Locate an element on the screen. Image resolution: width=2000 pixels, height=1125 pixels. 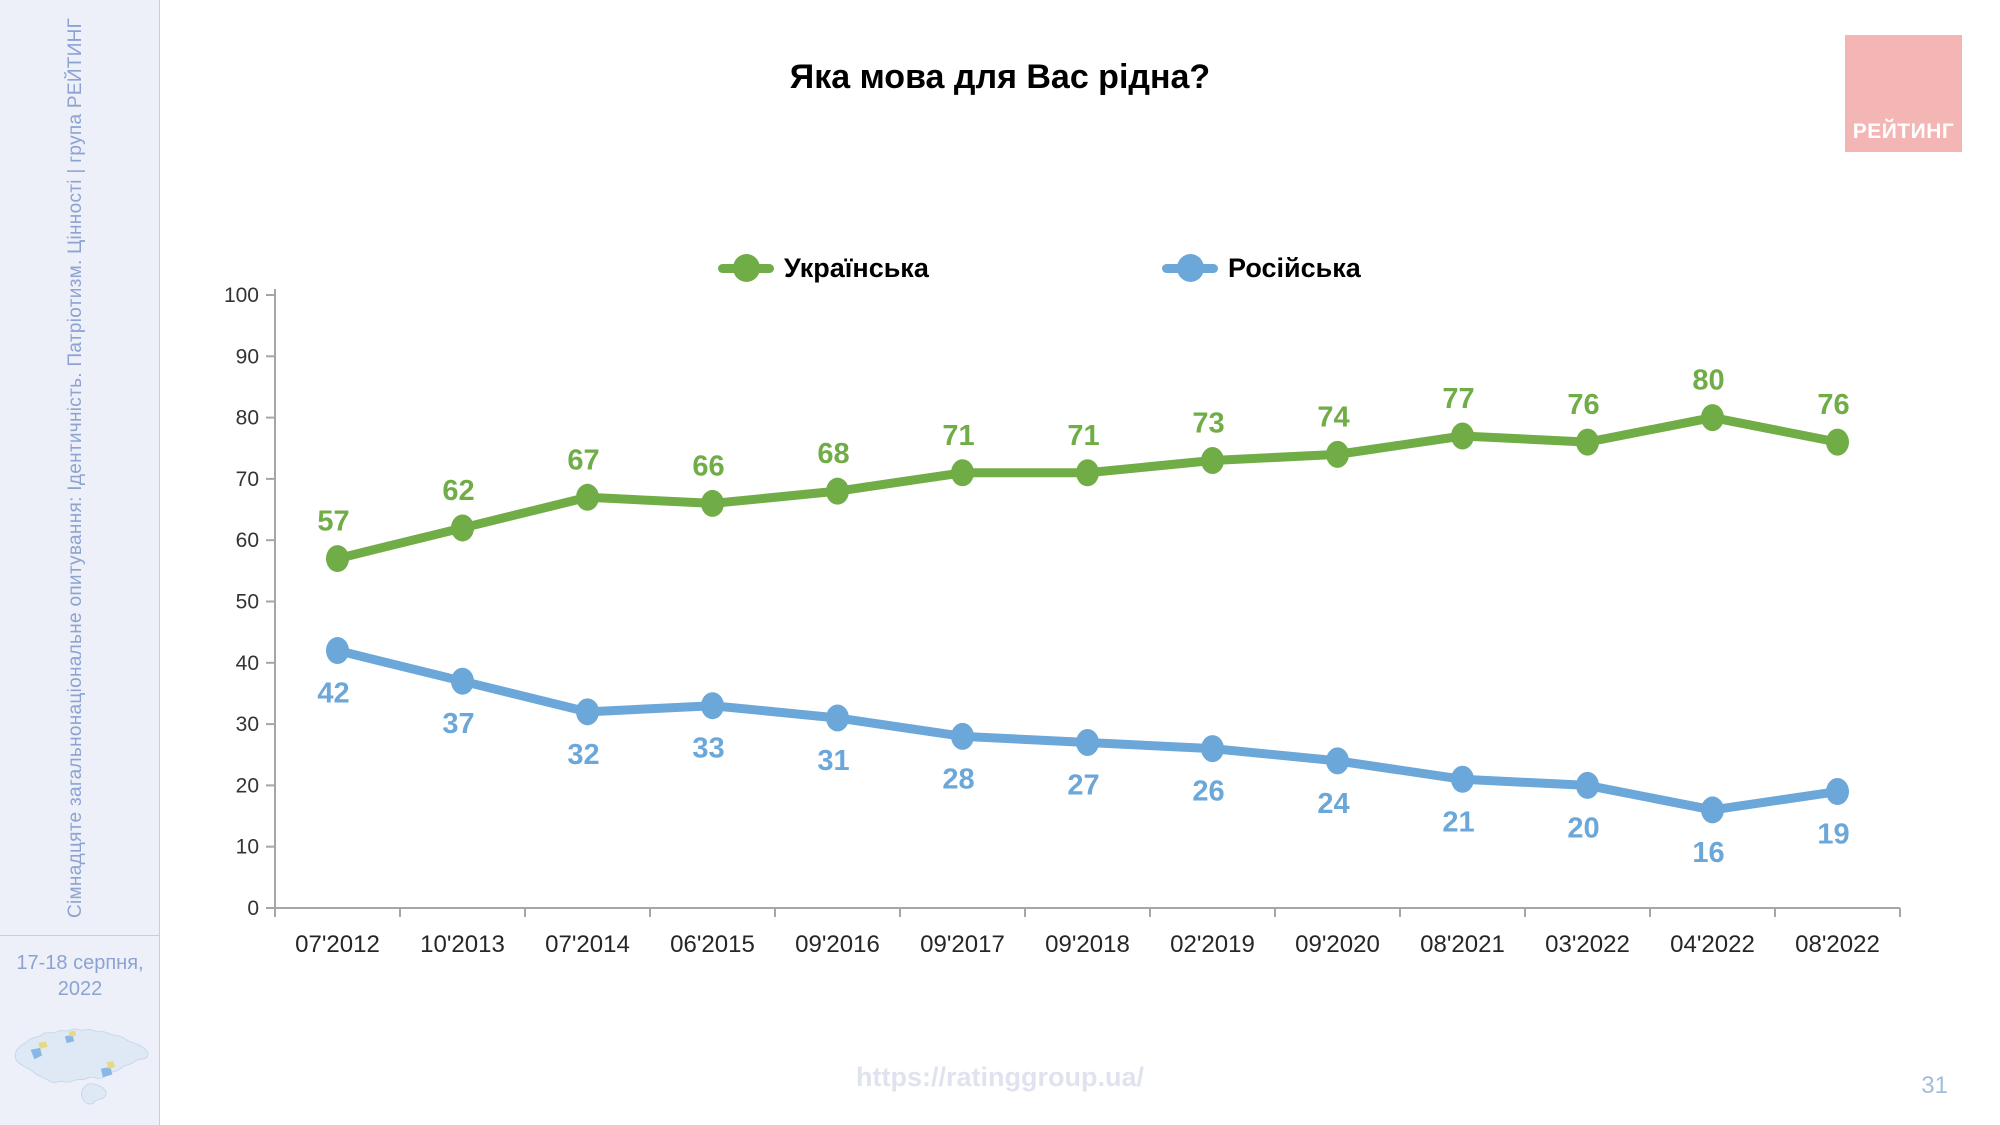
legend-item-russian: Російська is located at coordinates (1261, 268).